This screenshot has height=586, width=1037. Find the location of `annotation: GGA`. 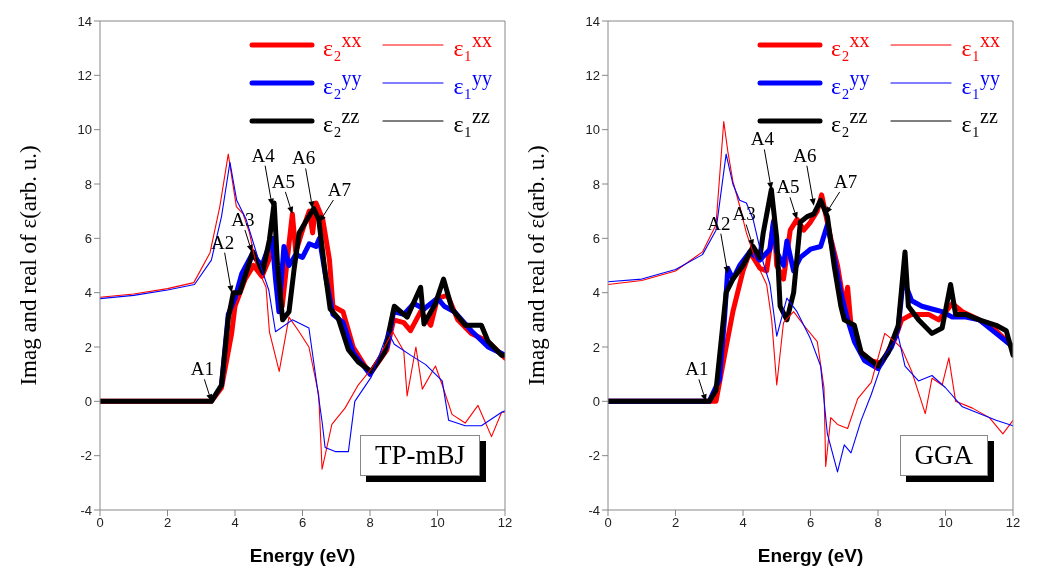

annotation: GGA is located at coordinates (943, 455).